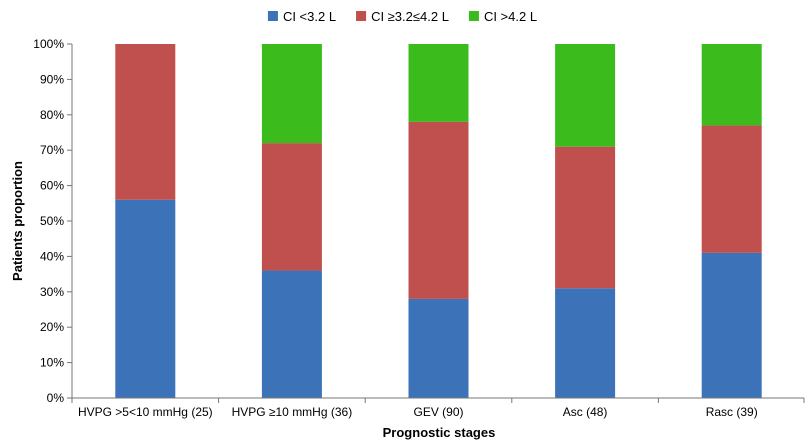 The image size is (805, 441). I want to click on y-tick-label: 0%, so click(56, 398).